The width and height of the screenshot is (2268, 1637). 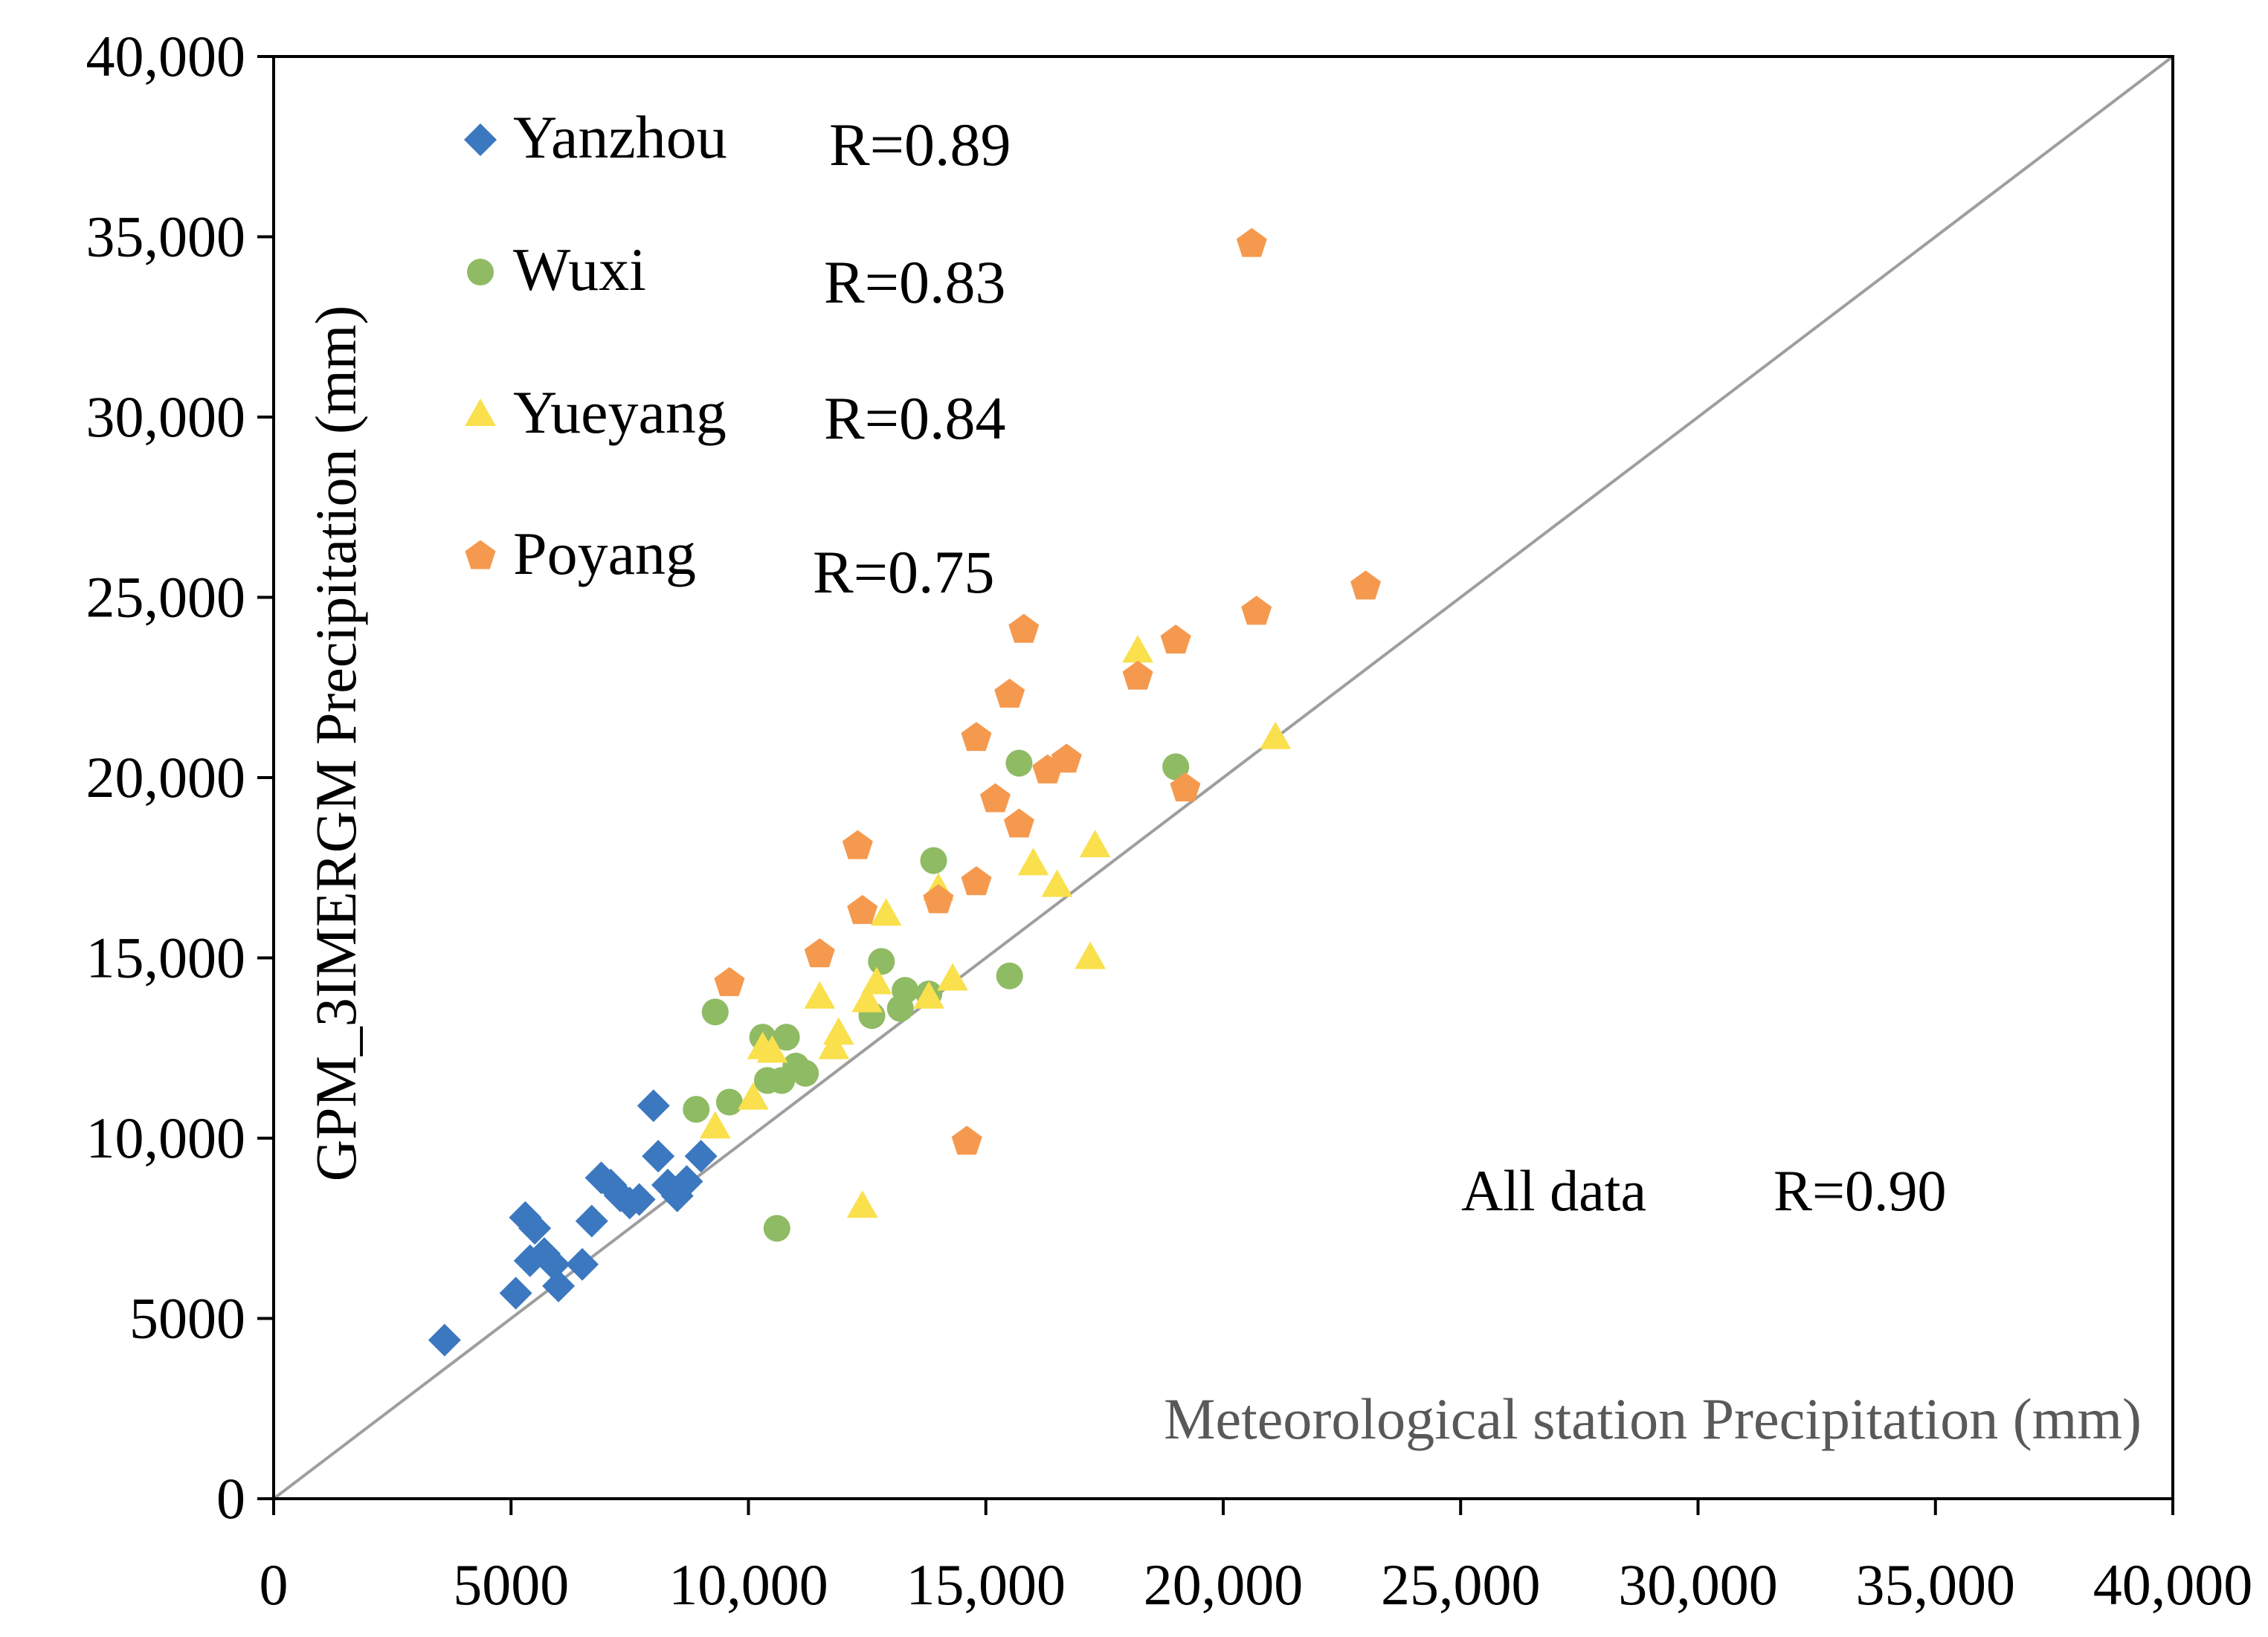 I want to click on y-tick-label: 5000, so click(x=187, y=1318).